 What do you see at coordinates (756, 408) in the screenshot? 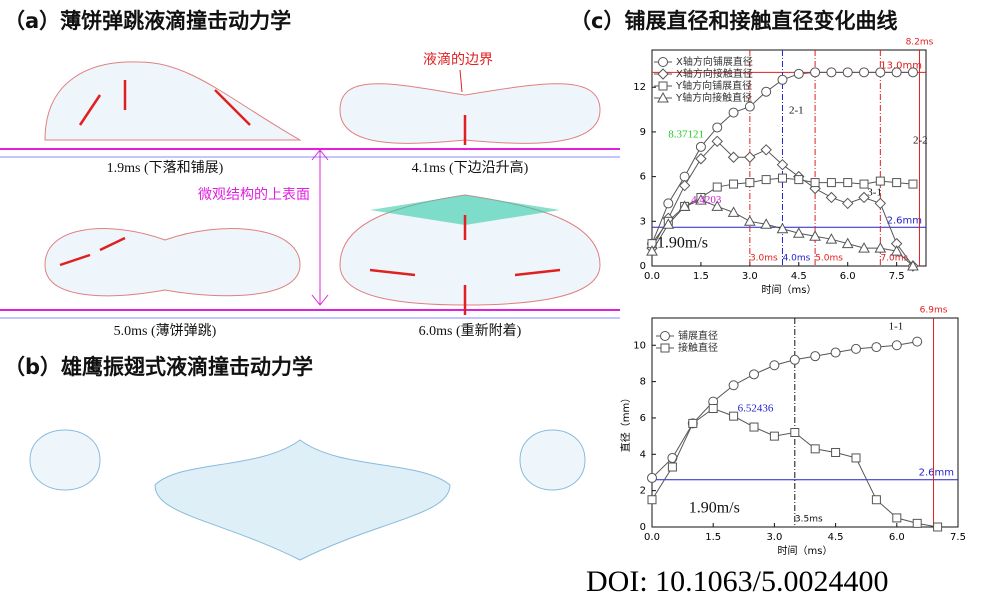
I see `annotation: 6.52436` at bounding box center [756, 408].